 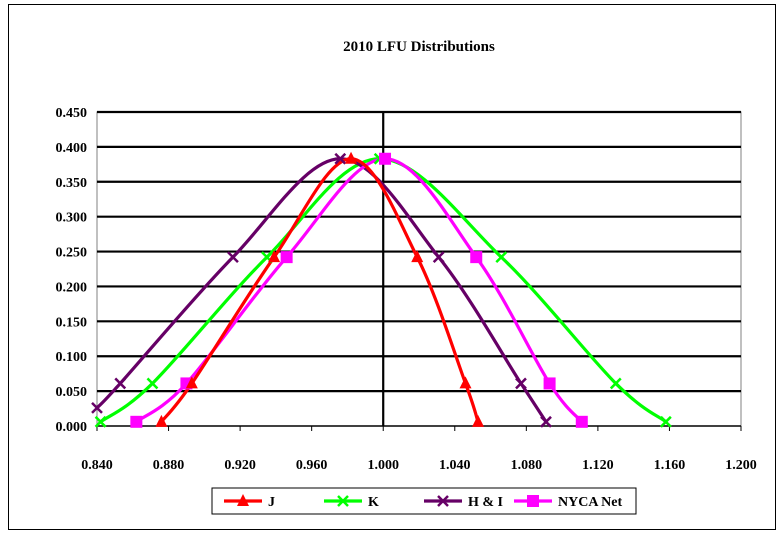 I want to click on x-tick-label: 0.920, so click(x=240, y=465).